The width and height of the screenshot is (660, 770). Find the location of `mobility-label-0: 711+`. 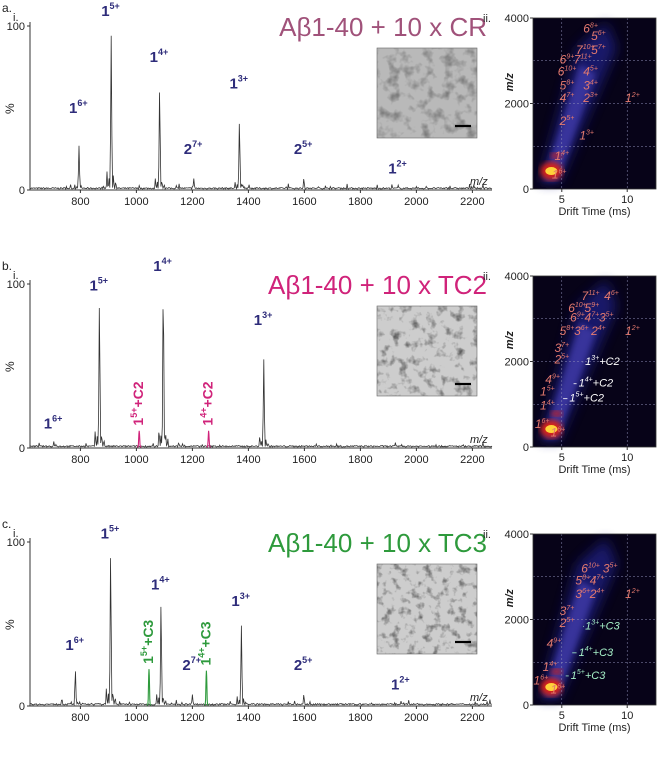

mobility-label-0: 711+ is located at coordinates (591, 296).